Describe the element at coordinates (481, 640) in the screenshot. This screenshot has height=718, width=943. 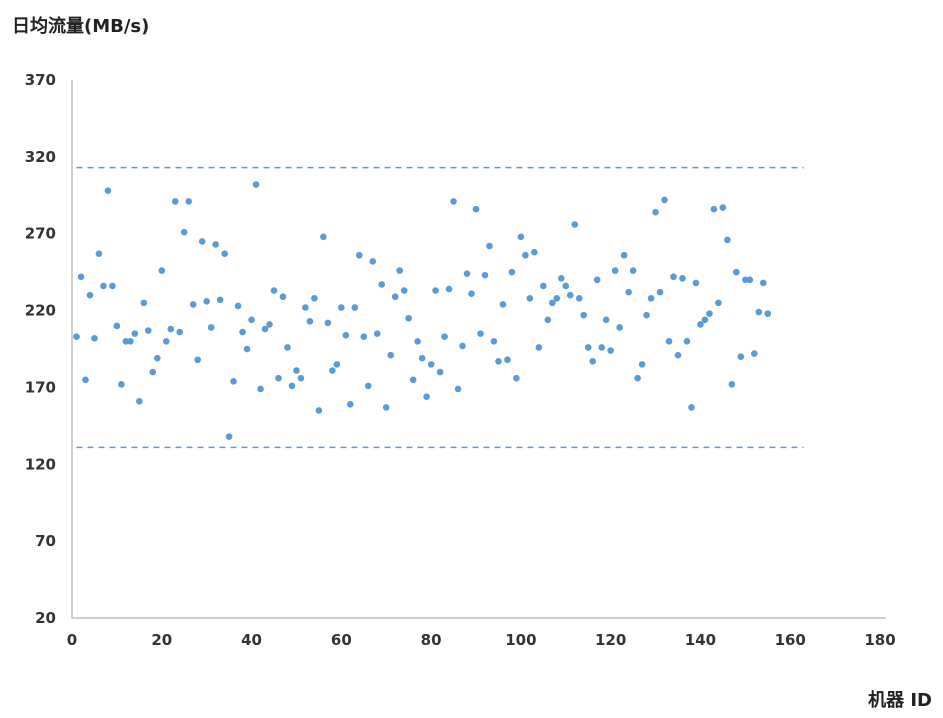
I see `x-tick-labels: 0 20 40 60 80 100 120 140 160 180` at that location.